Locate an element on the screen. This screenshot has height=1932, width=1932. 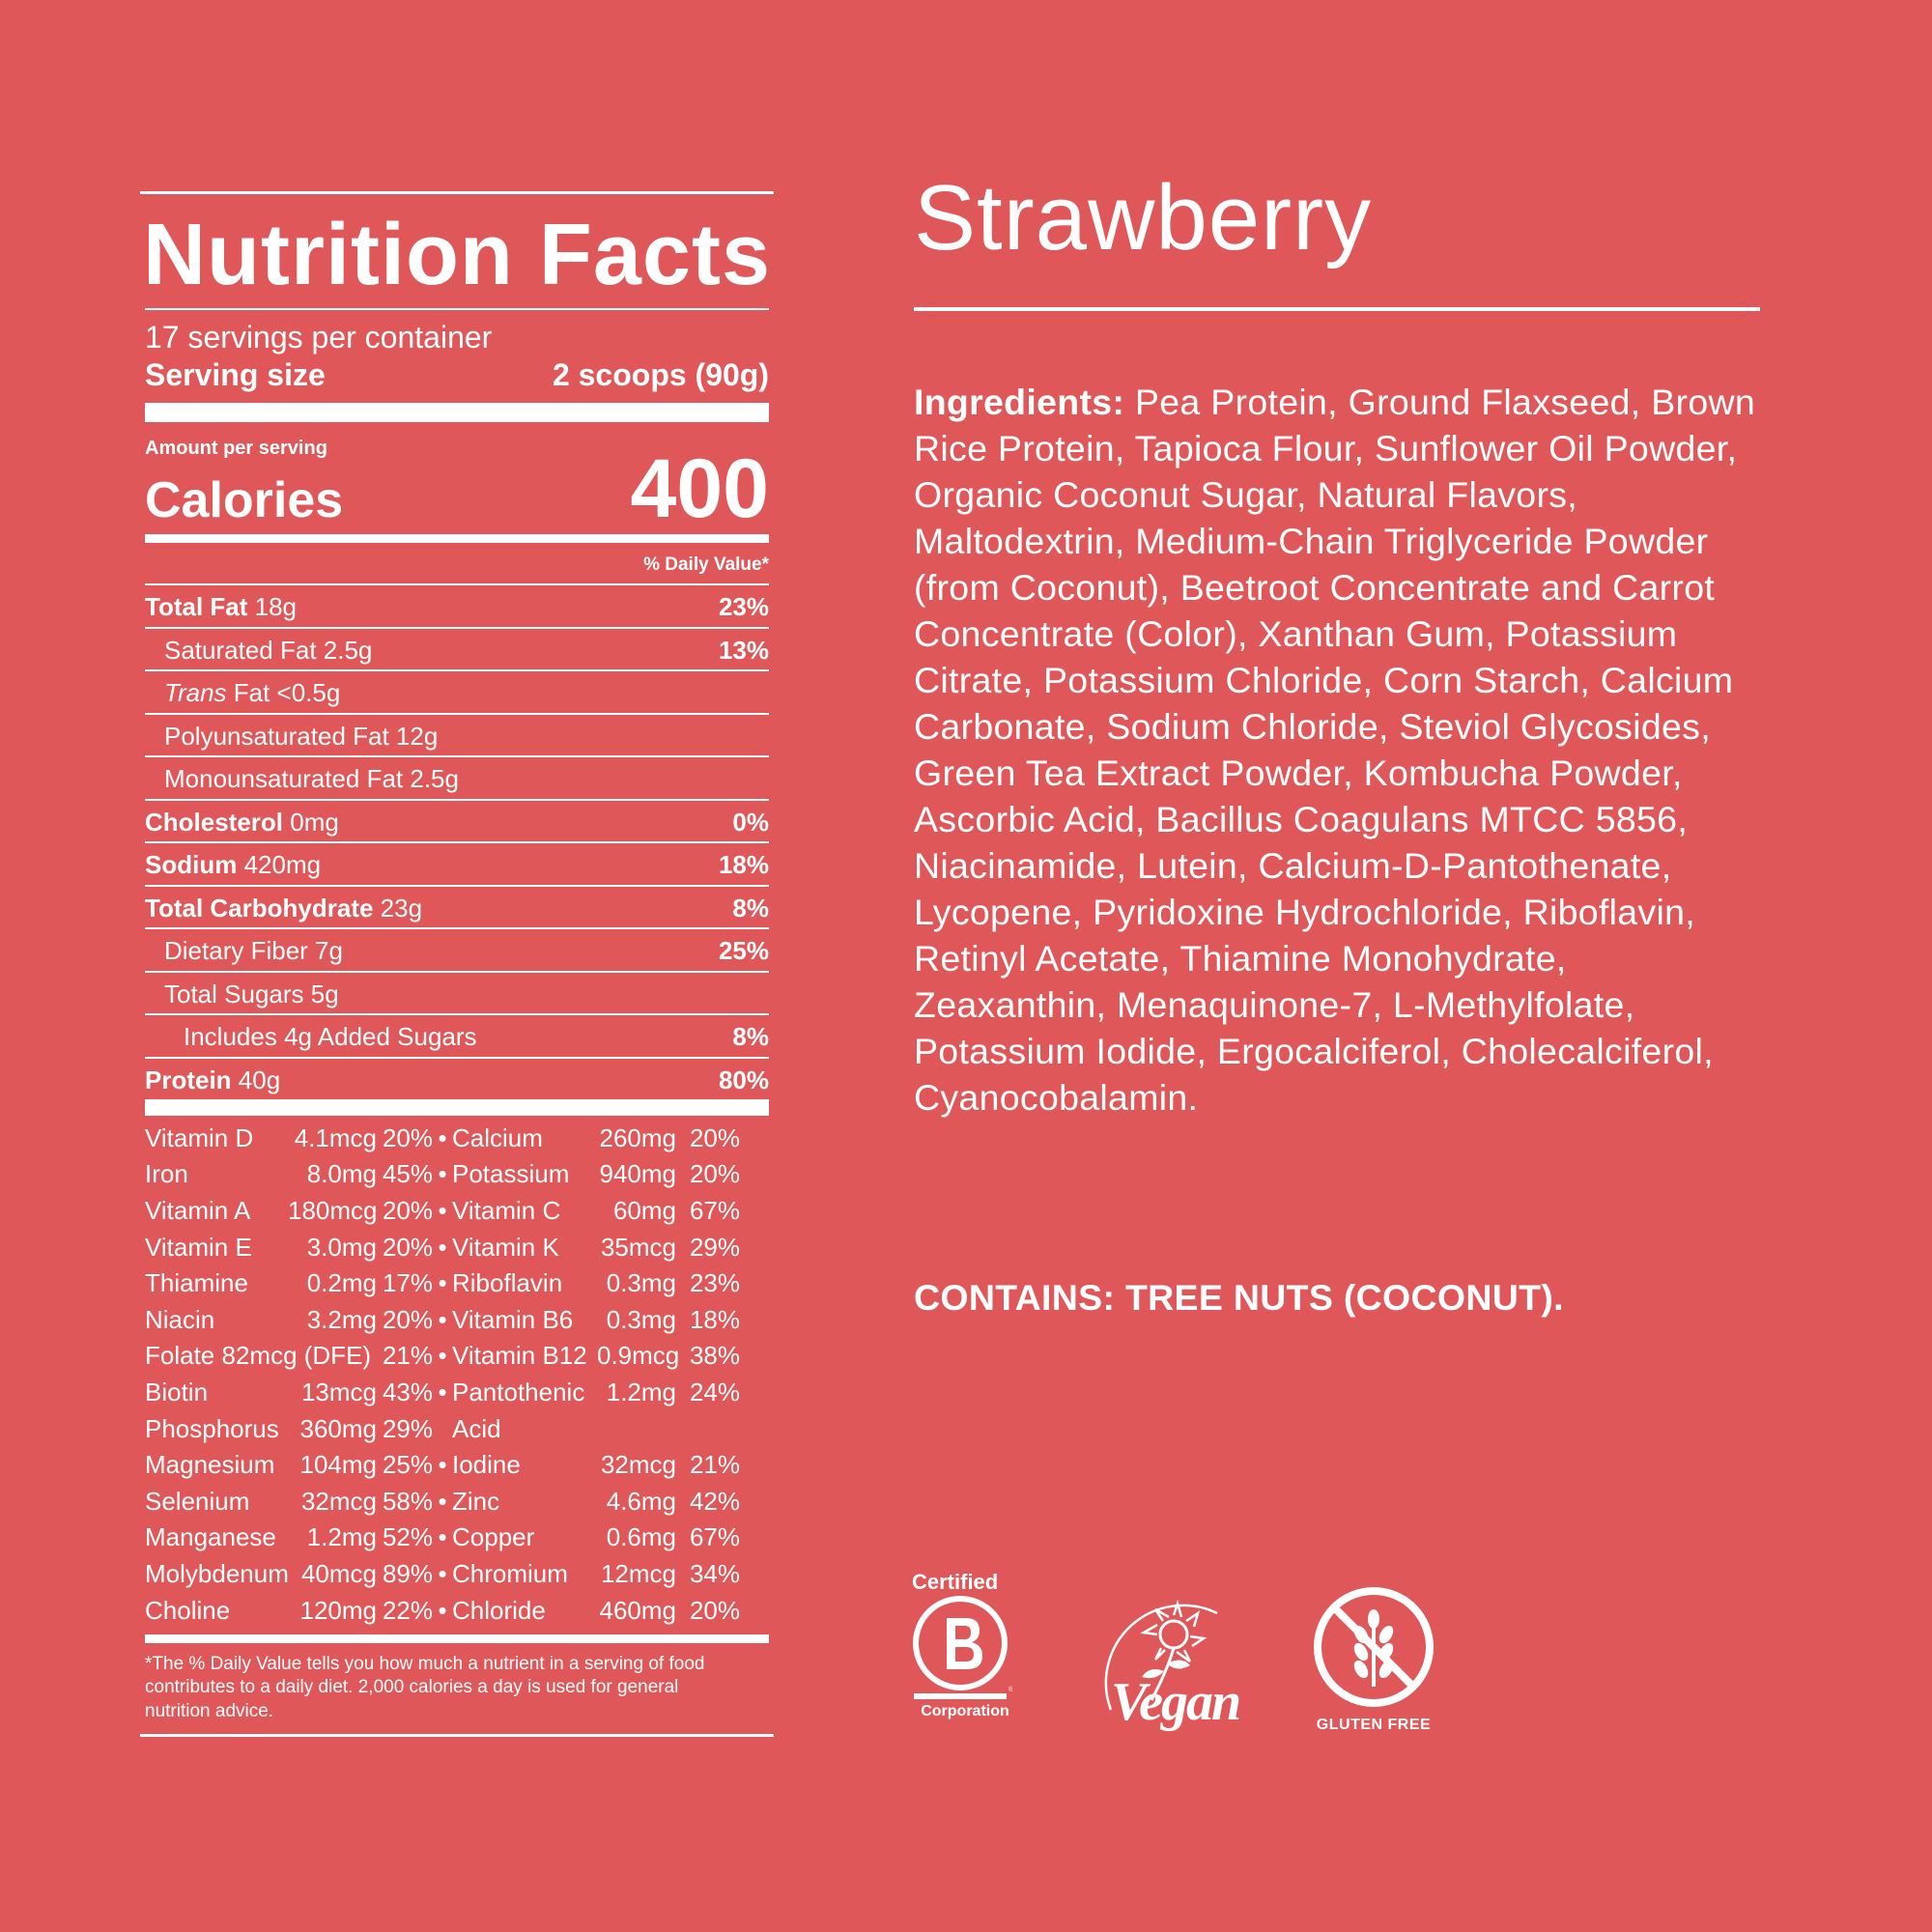
micronutrient-name: Choline is located at coordinates (188, 1610).